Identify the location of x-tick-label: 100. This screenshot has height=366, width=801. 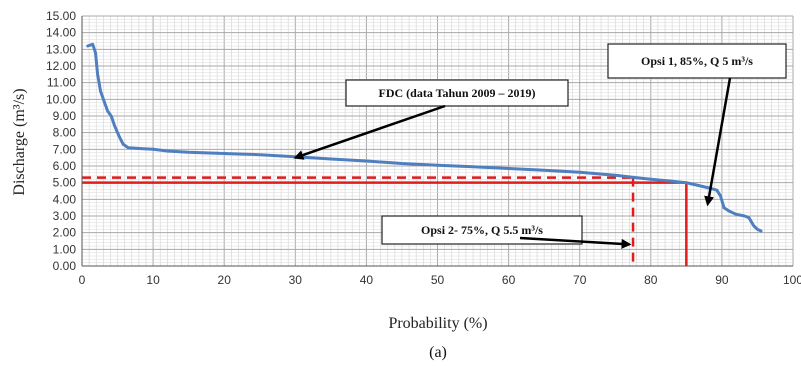
(792, 280).